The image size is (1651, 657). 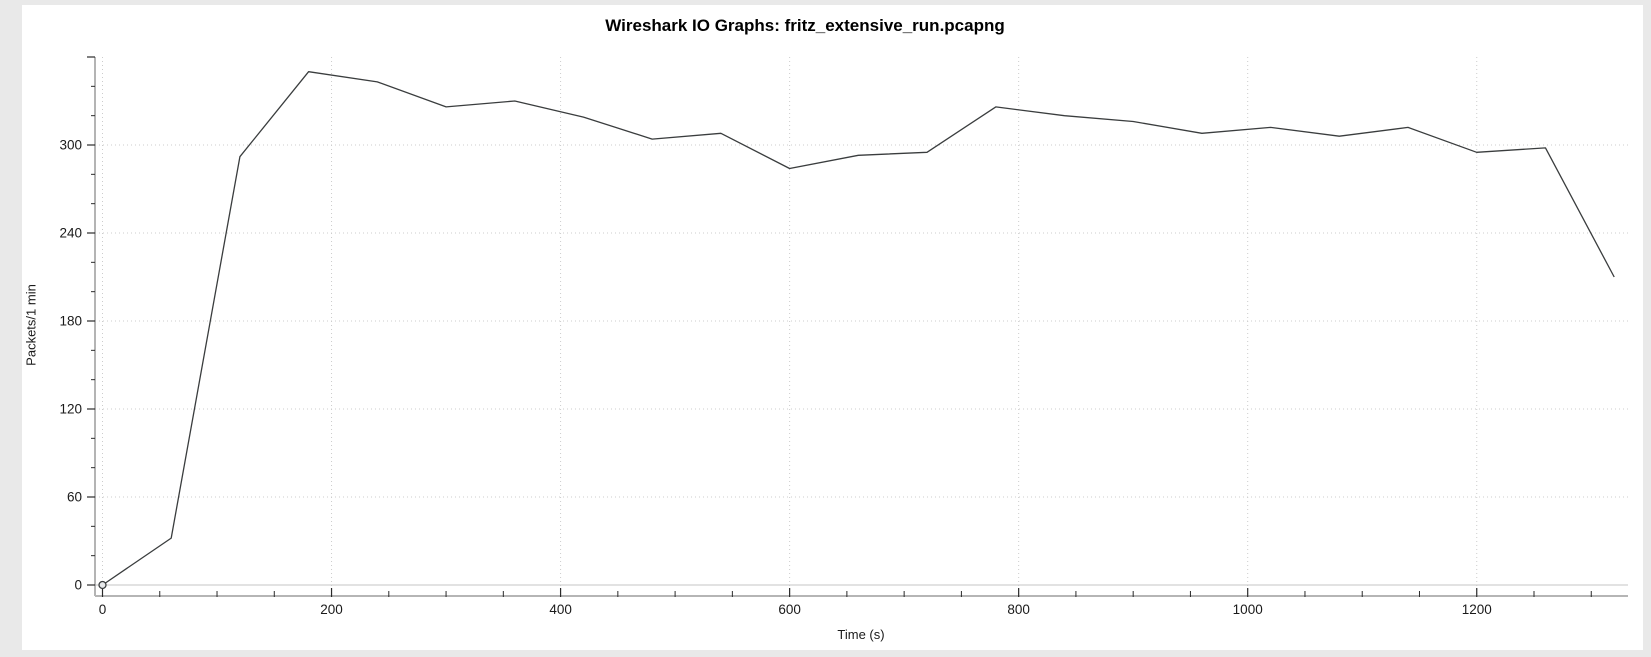 What do you see at coordinates (74, 496) in the screenshot?
I see `y-tick-label: 60` at bounding box center [74, 496].